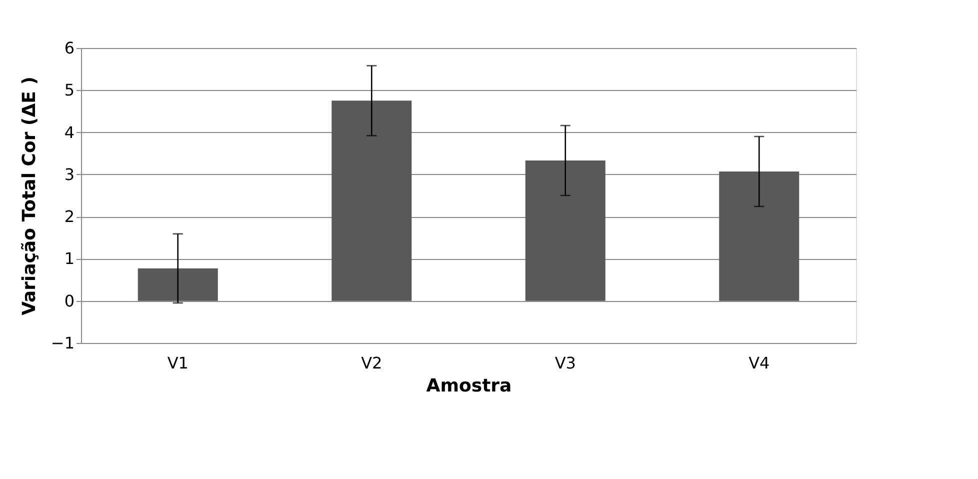 The image size is (978, 479). I want to click on y-tick-label: −1, so click(62, 343).